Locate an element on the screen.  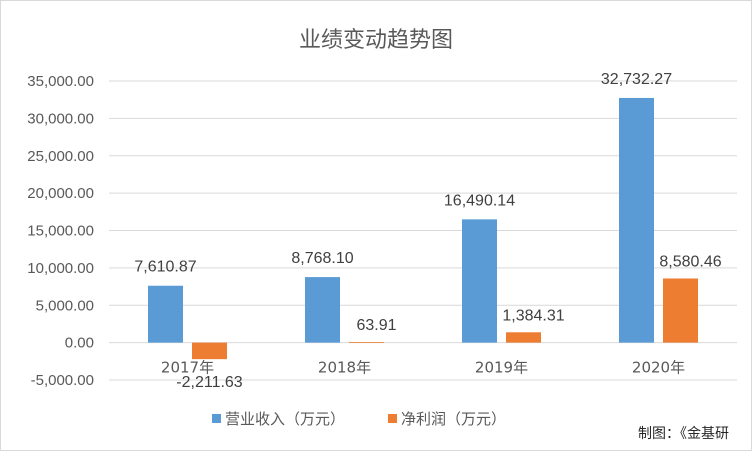
data-label: 8,580.46 is located at coordinates (690, 261).